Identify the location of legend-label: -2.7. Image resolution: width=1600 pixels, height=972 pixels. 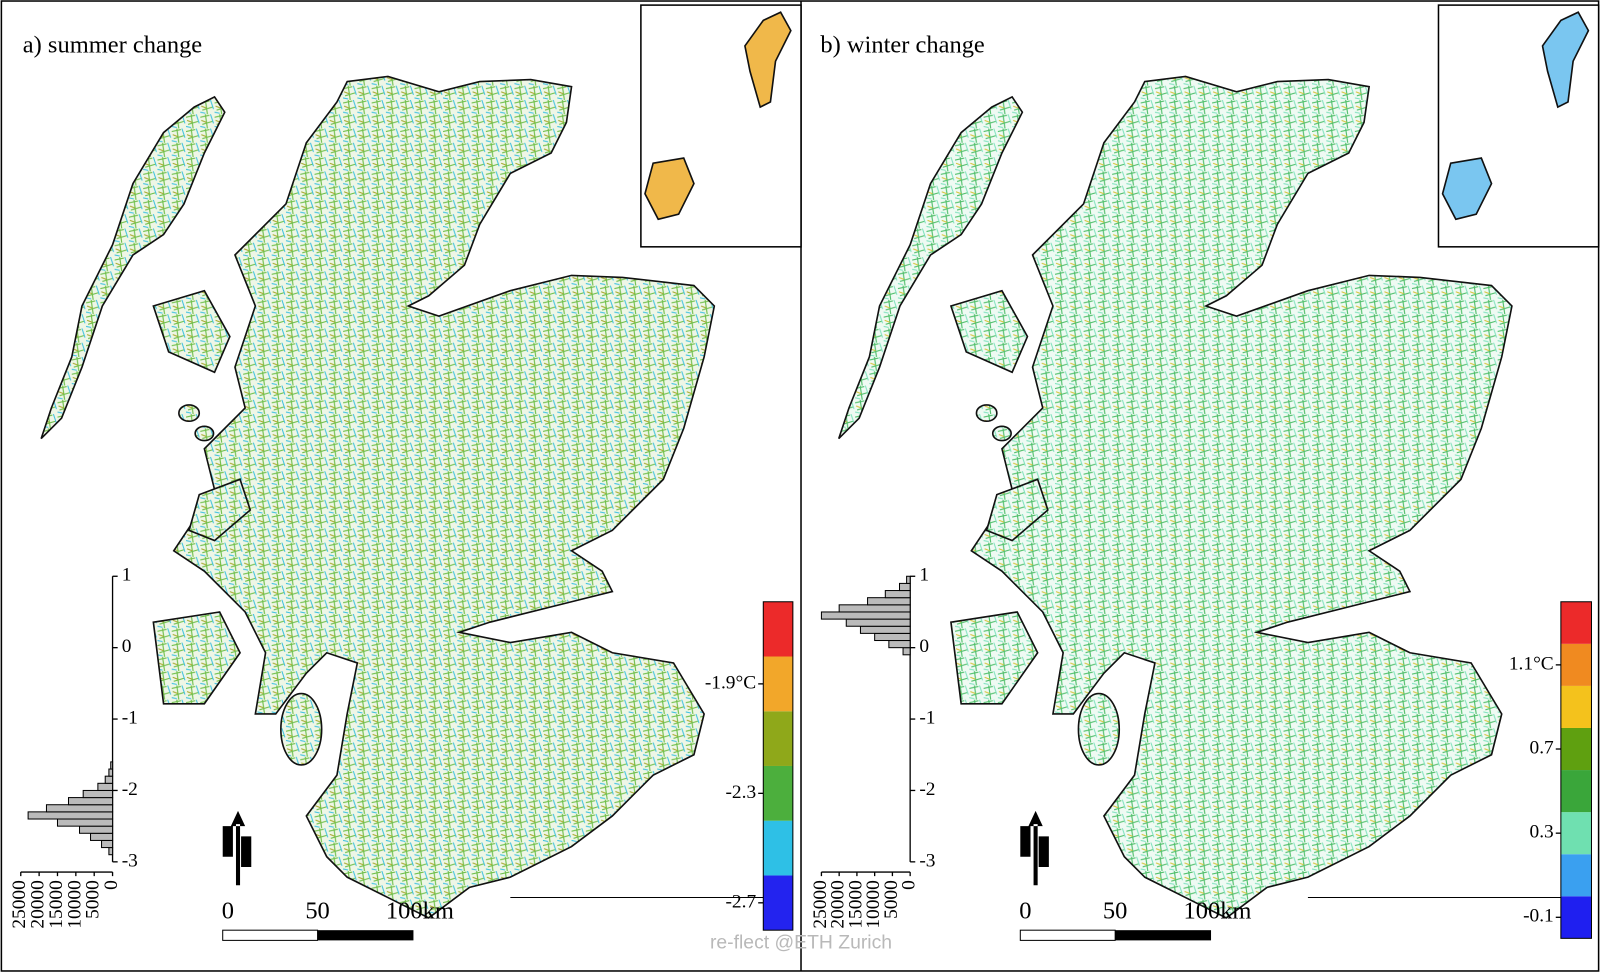
(740, 901).